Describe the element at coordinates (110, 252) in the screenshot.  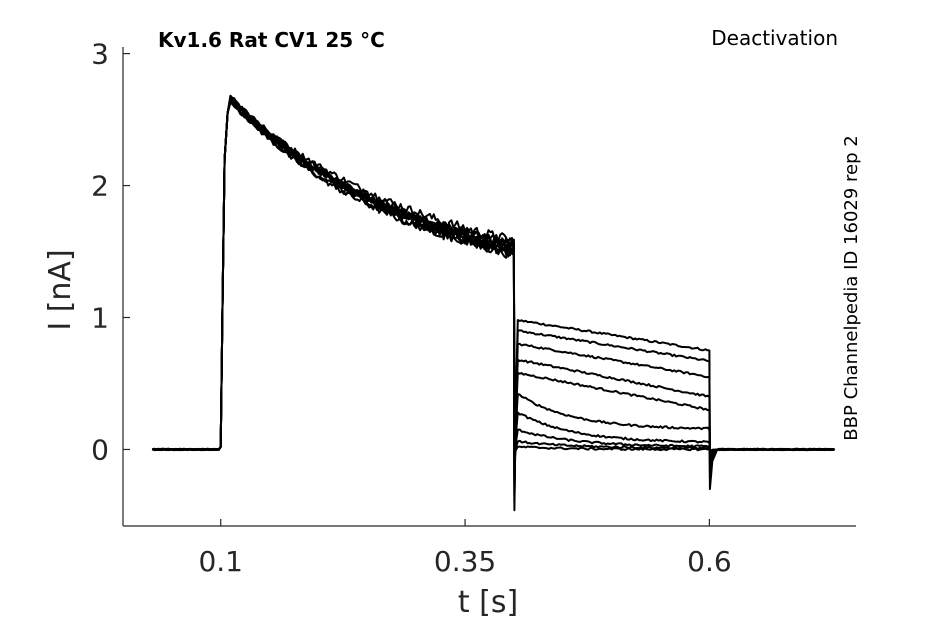
I see `y-ticks: 0 1 2 3` at that location.